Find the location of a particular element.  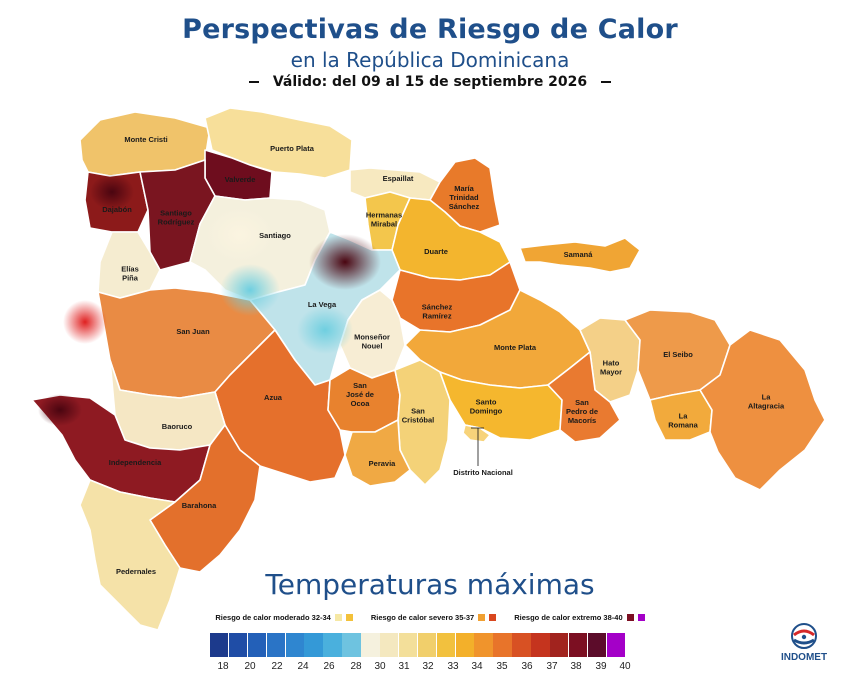

province-label-sanchez-ramirez: Sánchez Ramírez is located at coordinates (437, 312).